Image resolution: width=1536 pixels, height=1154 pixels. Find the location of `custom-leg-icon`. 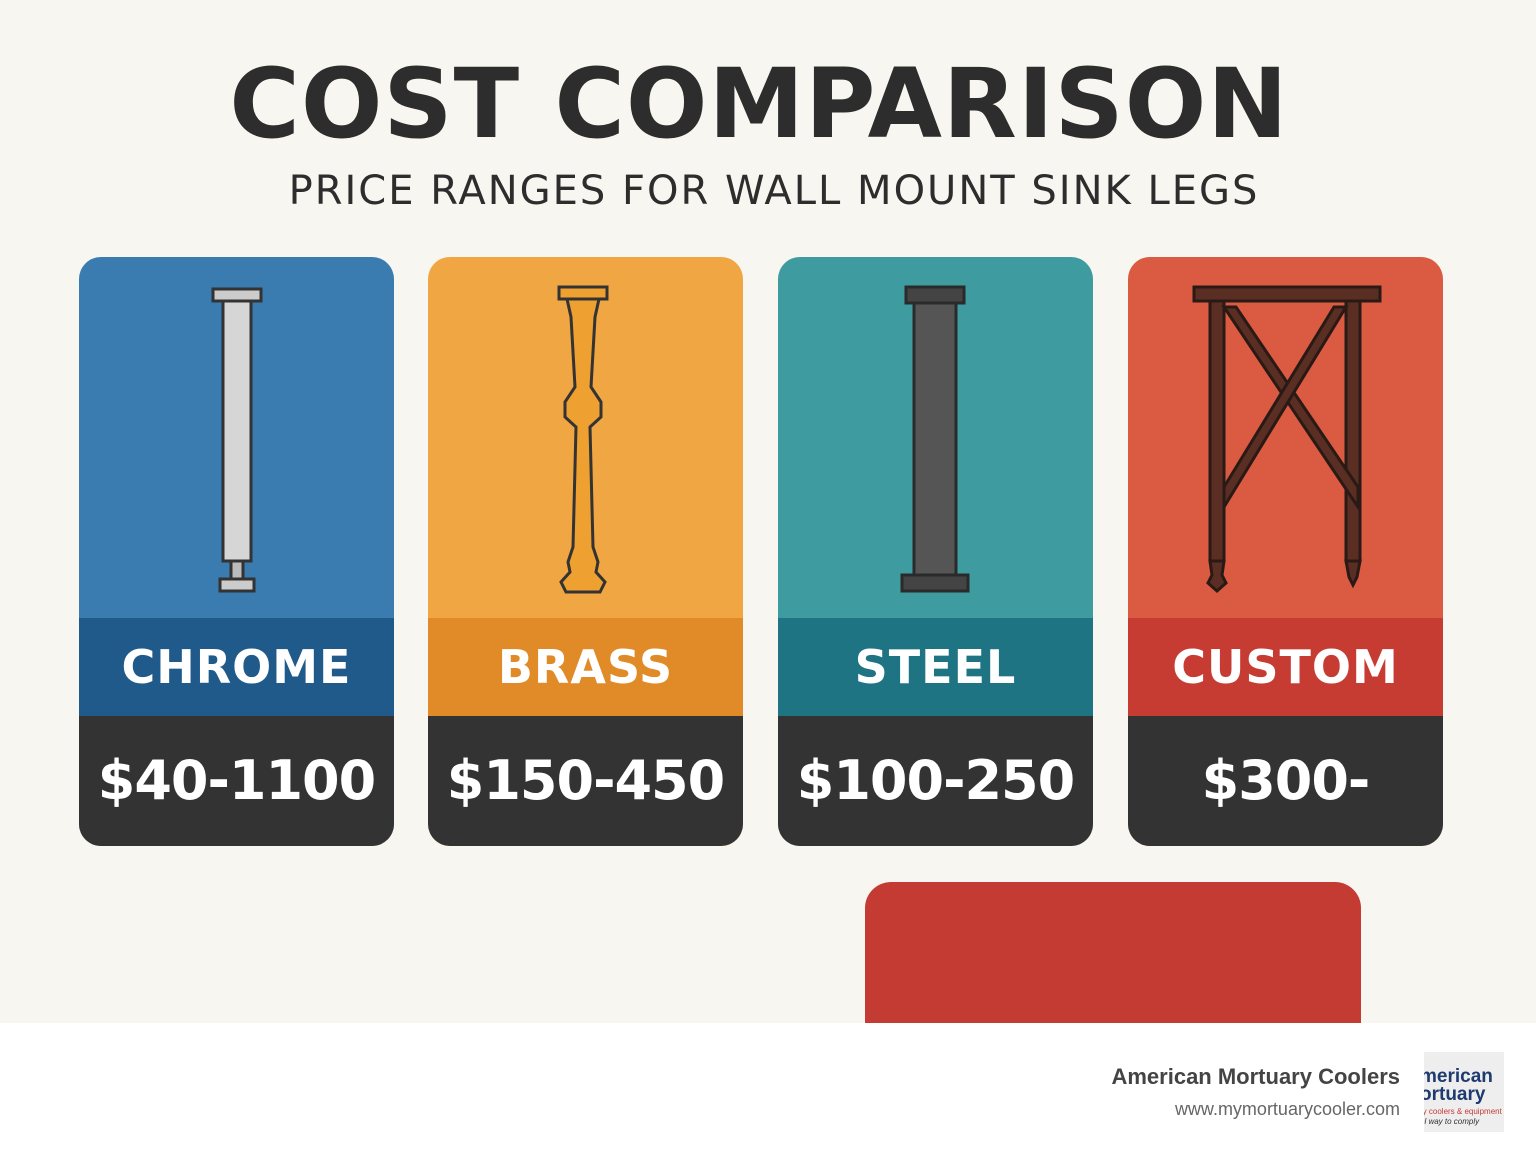

custom-leg-icon is located at coordinates (1287, 439).